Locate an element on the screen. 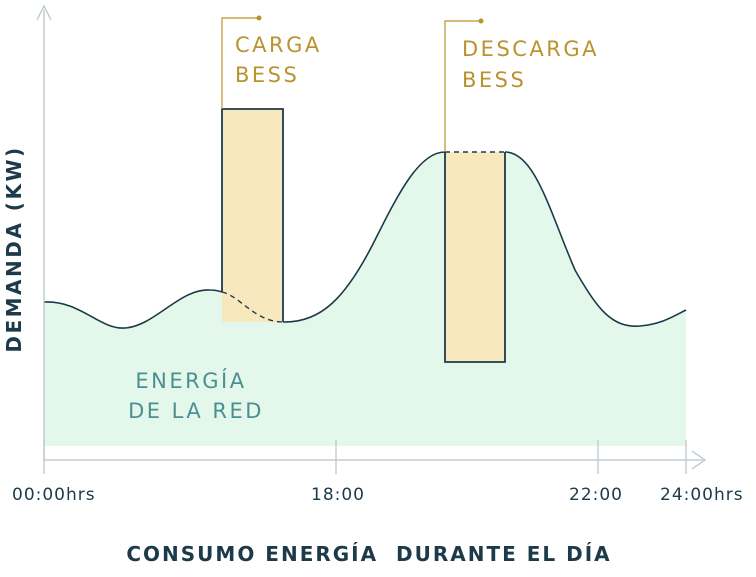  demand-curve is located at coordinates (133, 309).